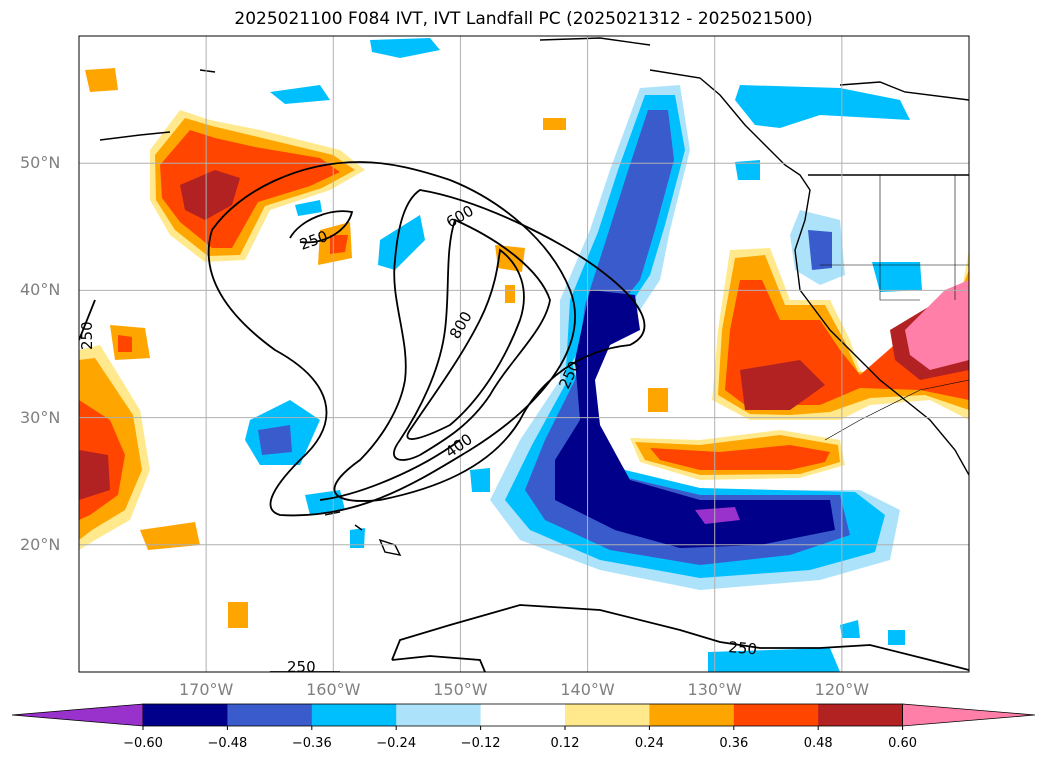 The image size is (1047, 765). I want to click on colorbar-tick-label: −0.36, so click(311, 743).